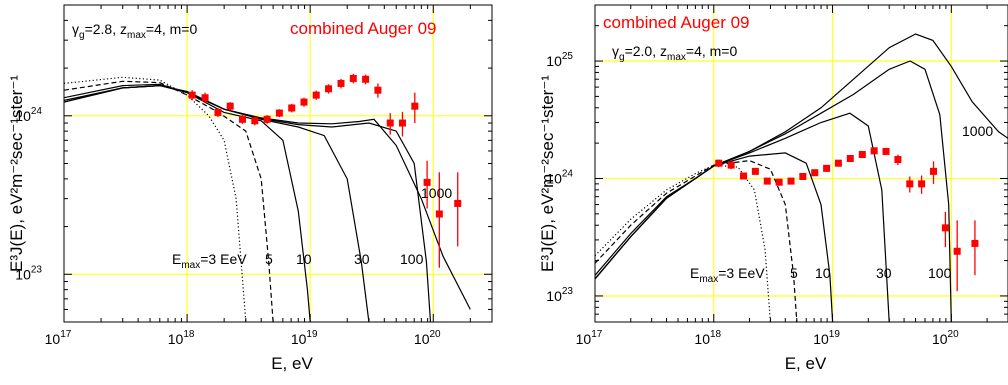 This screenshot has width=1008, height=385. Describe the element at coordinates (674, 53) in the screenshot. I see `param-label: γg=2.0, zmax=4, m=0` at that location.